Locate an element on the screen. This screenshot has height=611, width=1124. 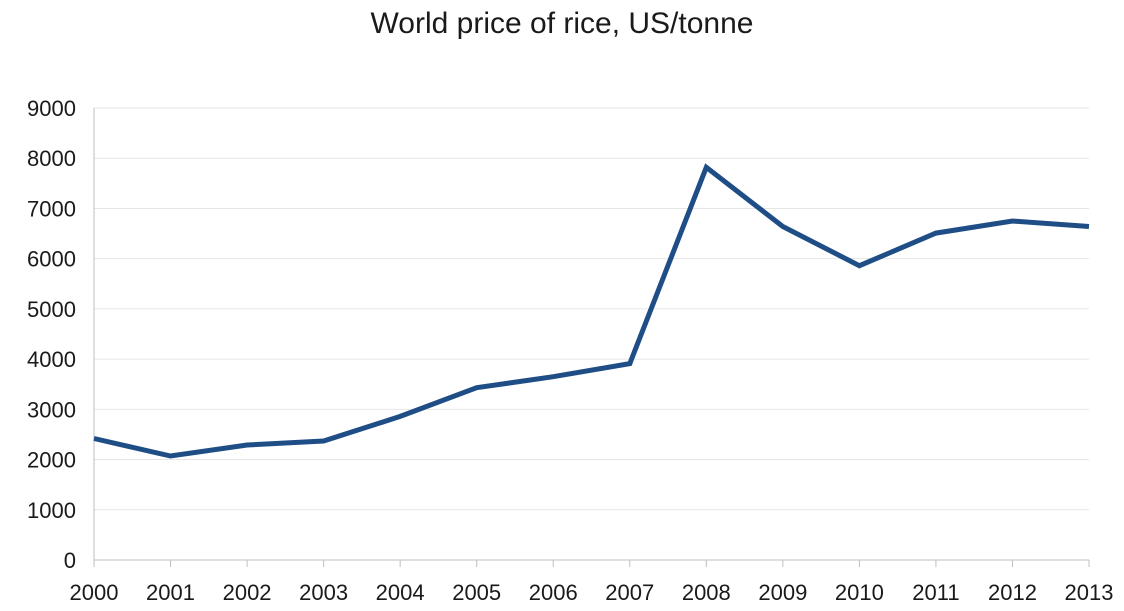
x-tick-label: 2013 is located at coordinates (1089, 592).